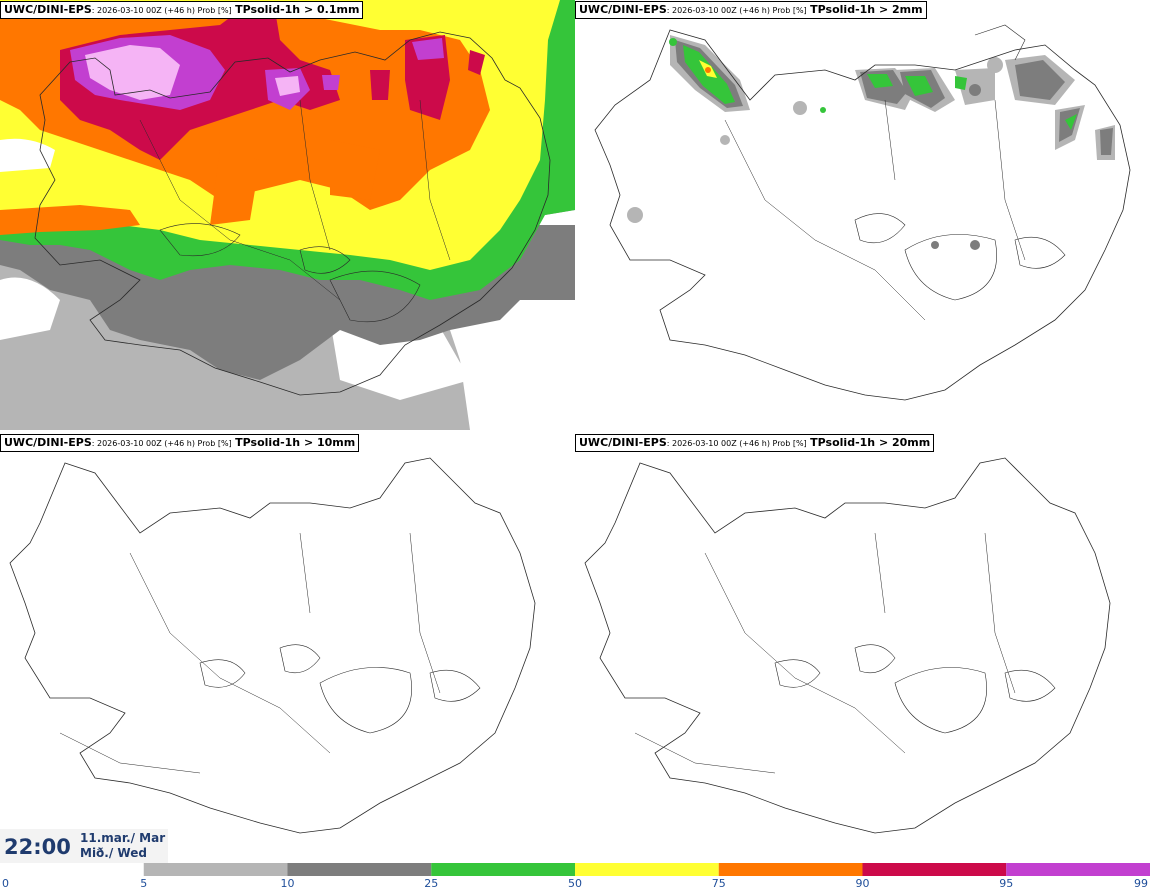 The image size is (1150, 891). What do you see at coordinates (192, 72) in the screenshot?
I see `pink-prob-area` at bounding box center [192, 72].